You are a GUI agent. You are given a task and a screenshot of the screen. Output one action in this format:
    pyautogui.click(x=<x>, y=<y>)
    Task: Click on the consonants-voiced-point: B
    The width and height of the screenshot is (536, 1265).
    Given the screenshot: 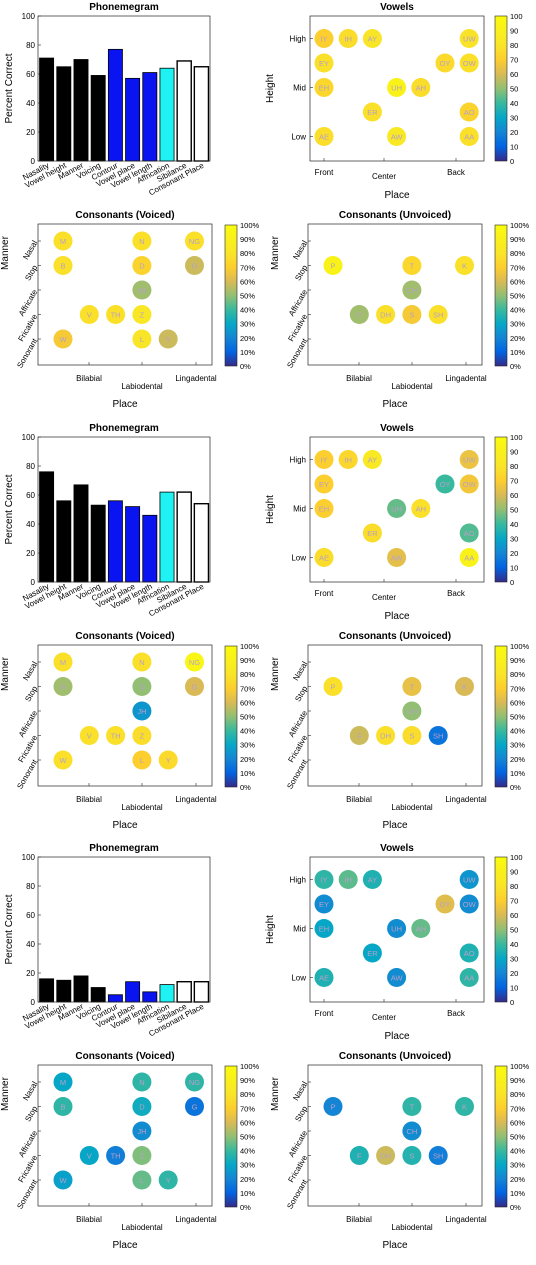 What is the action you would take?
    pyautogui.click(x=63, y=686)
    